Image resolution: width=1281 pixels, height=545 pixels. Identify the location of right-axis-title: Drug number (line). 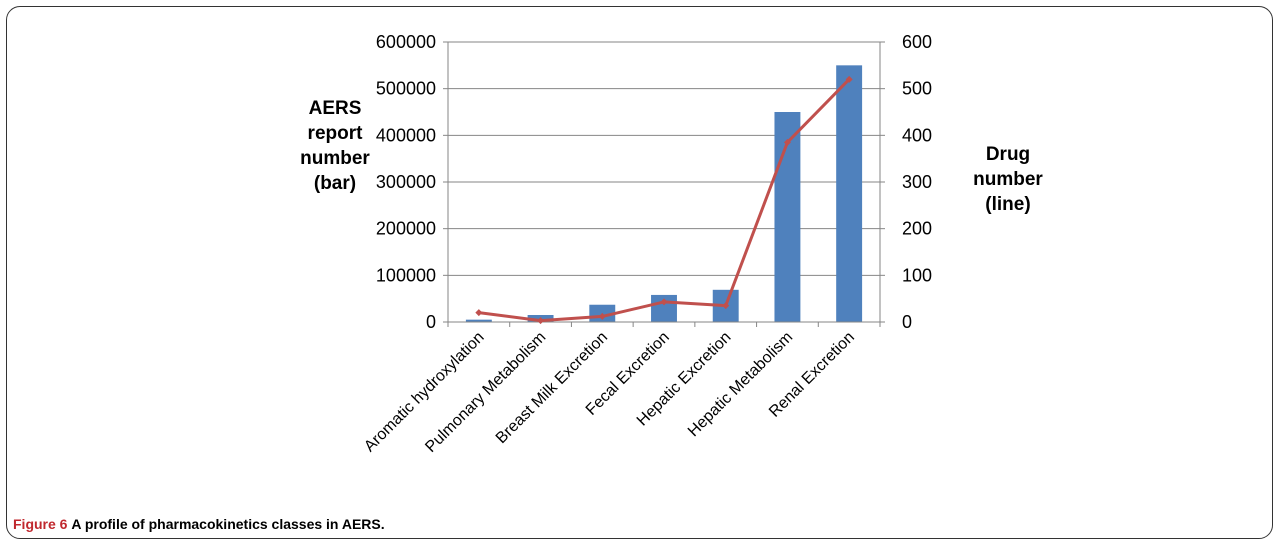
(1008, 179).